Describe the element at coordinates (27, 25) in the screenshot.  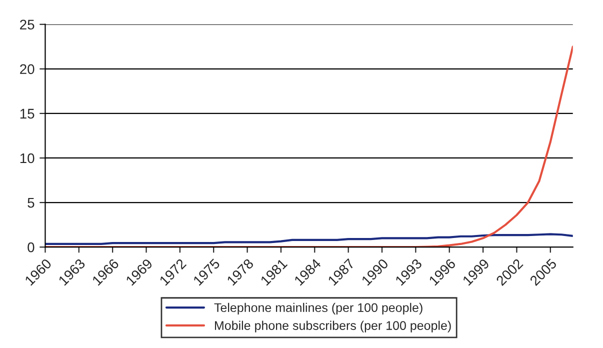
I see `y-tick-label: 25` at that location.